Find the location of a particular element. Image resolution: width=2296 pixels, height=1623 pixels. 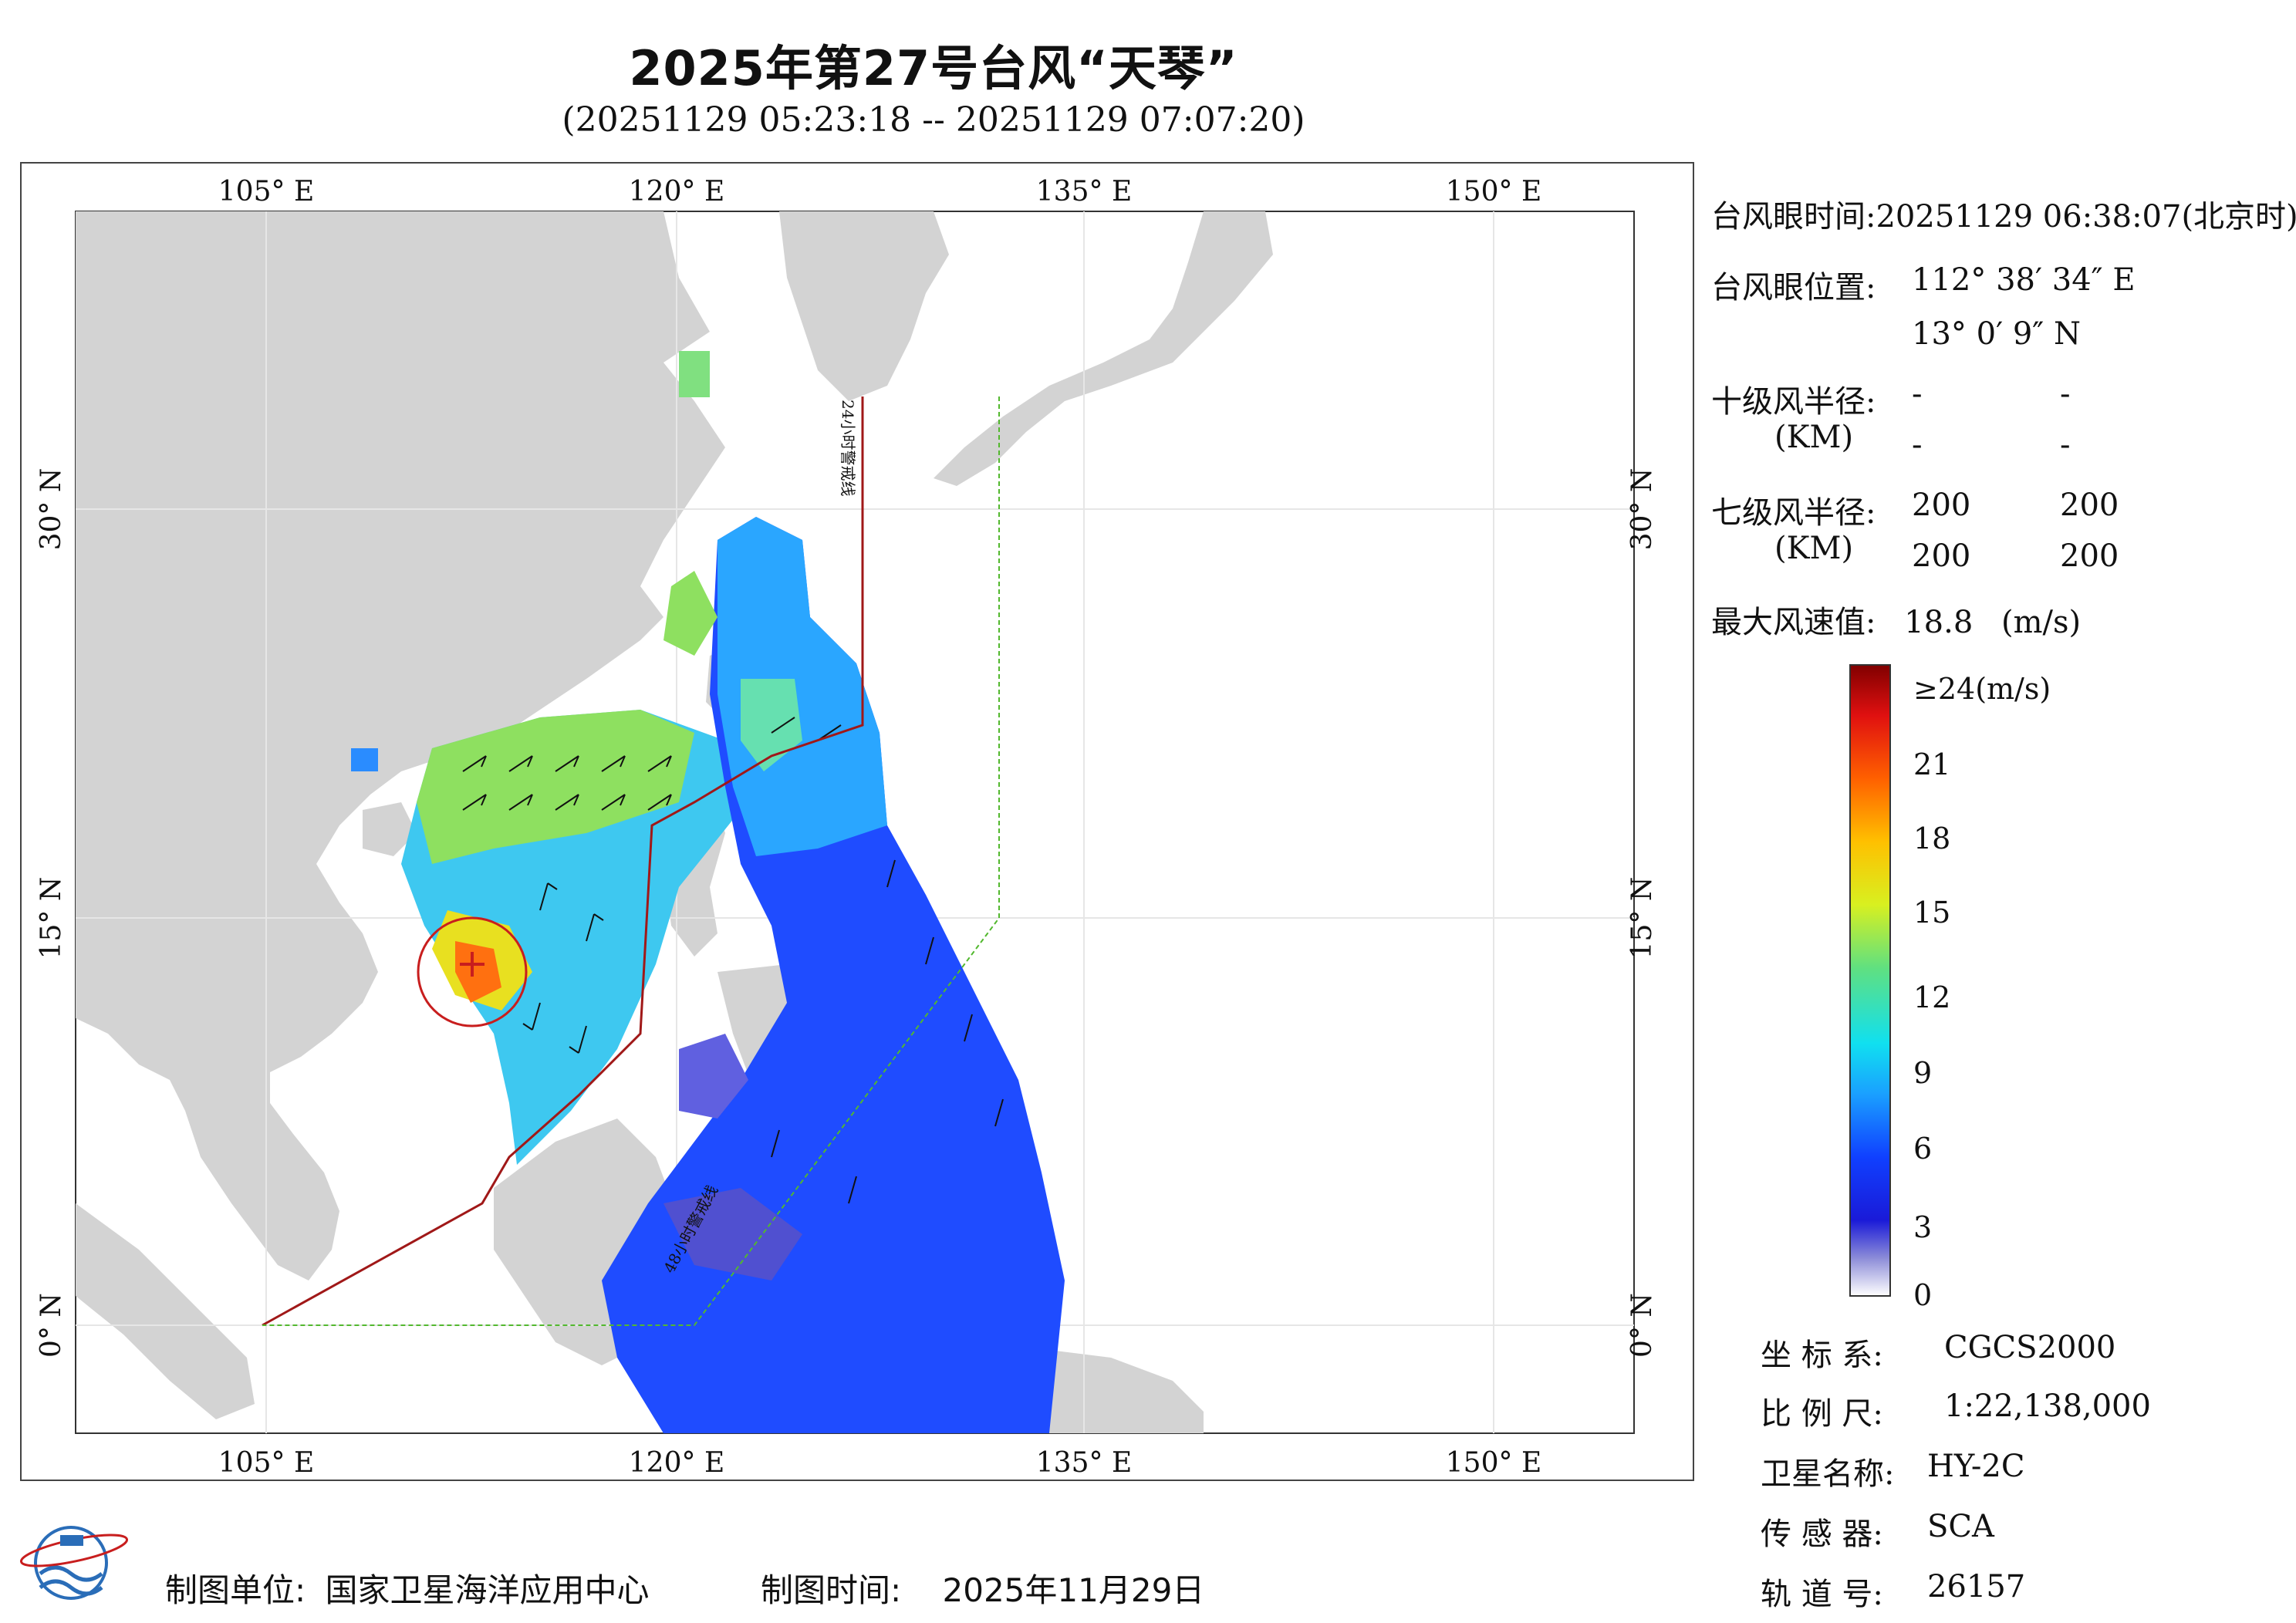

lat-label-15-left: 15° N is located at coordinates (51, 918).